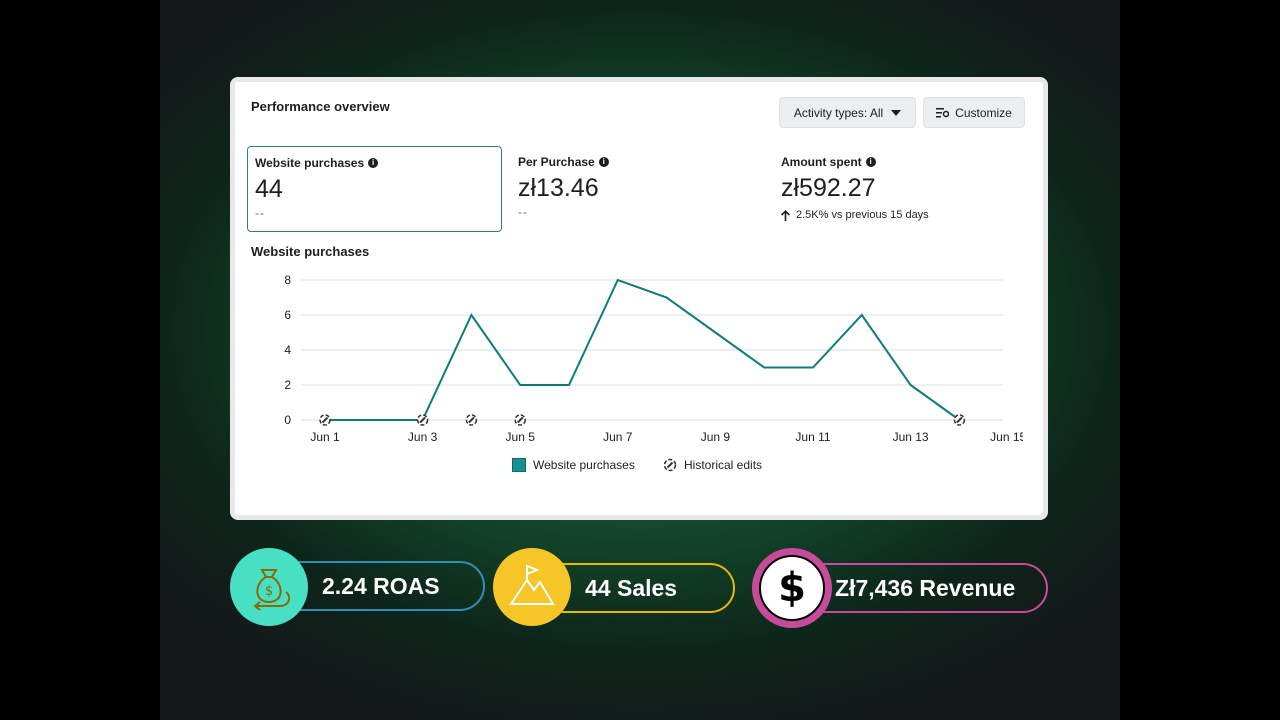 The image size is (1280, 720). I want to click on activity-types-dropdown: Activity types: All, so click(847, 112).